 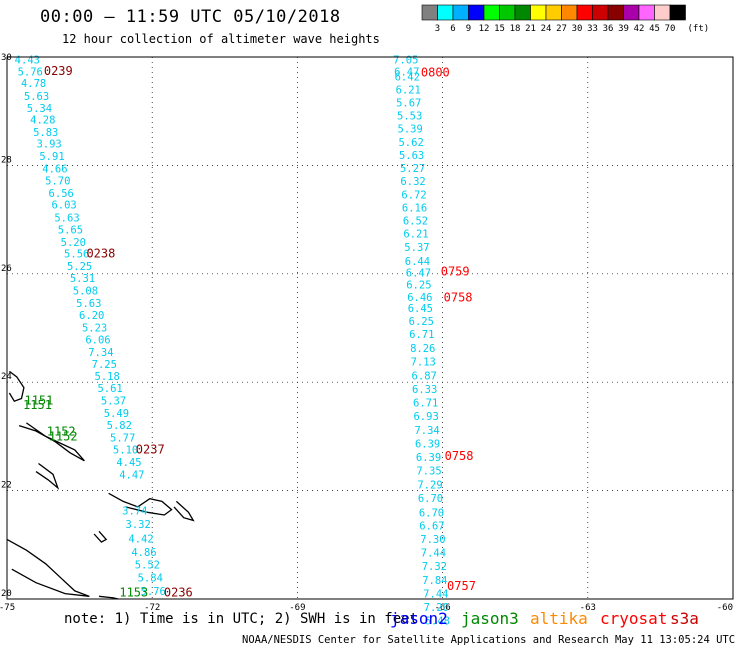 What do you see at coordinates (79, 267) in the screenshot?
I see `swh-value-label: 5.25` at bounding box center [79, 267].